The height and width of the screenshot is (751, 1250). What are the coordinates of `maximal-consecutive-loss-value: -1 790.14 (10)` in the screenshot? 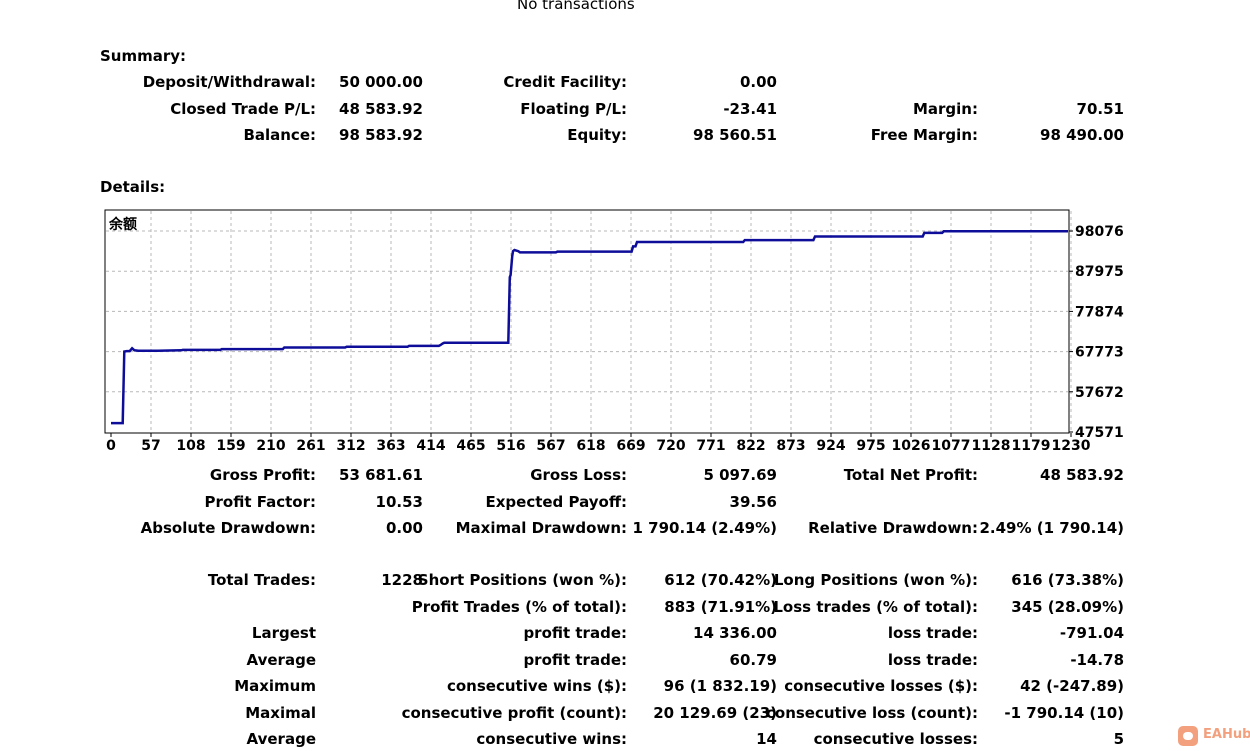 It's located at (1064, 713).